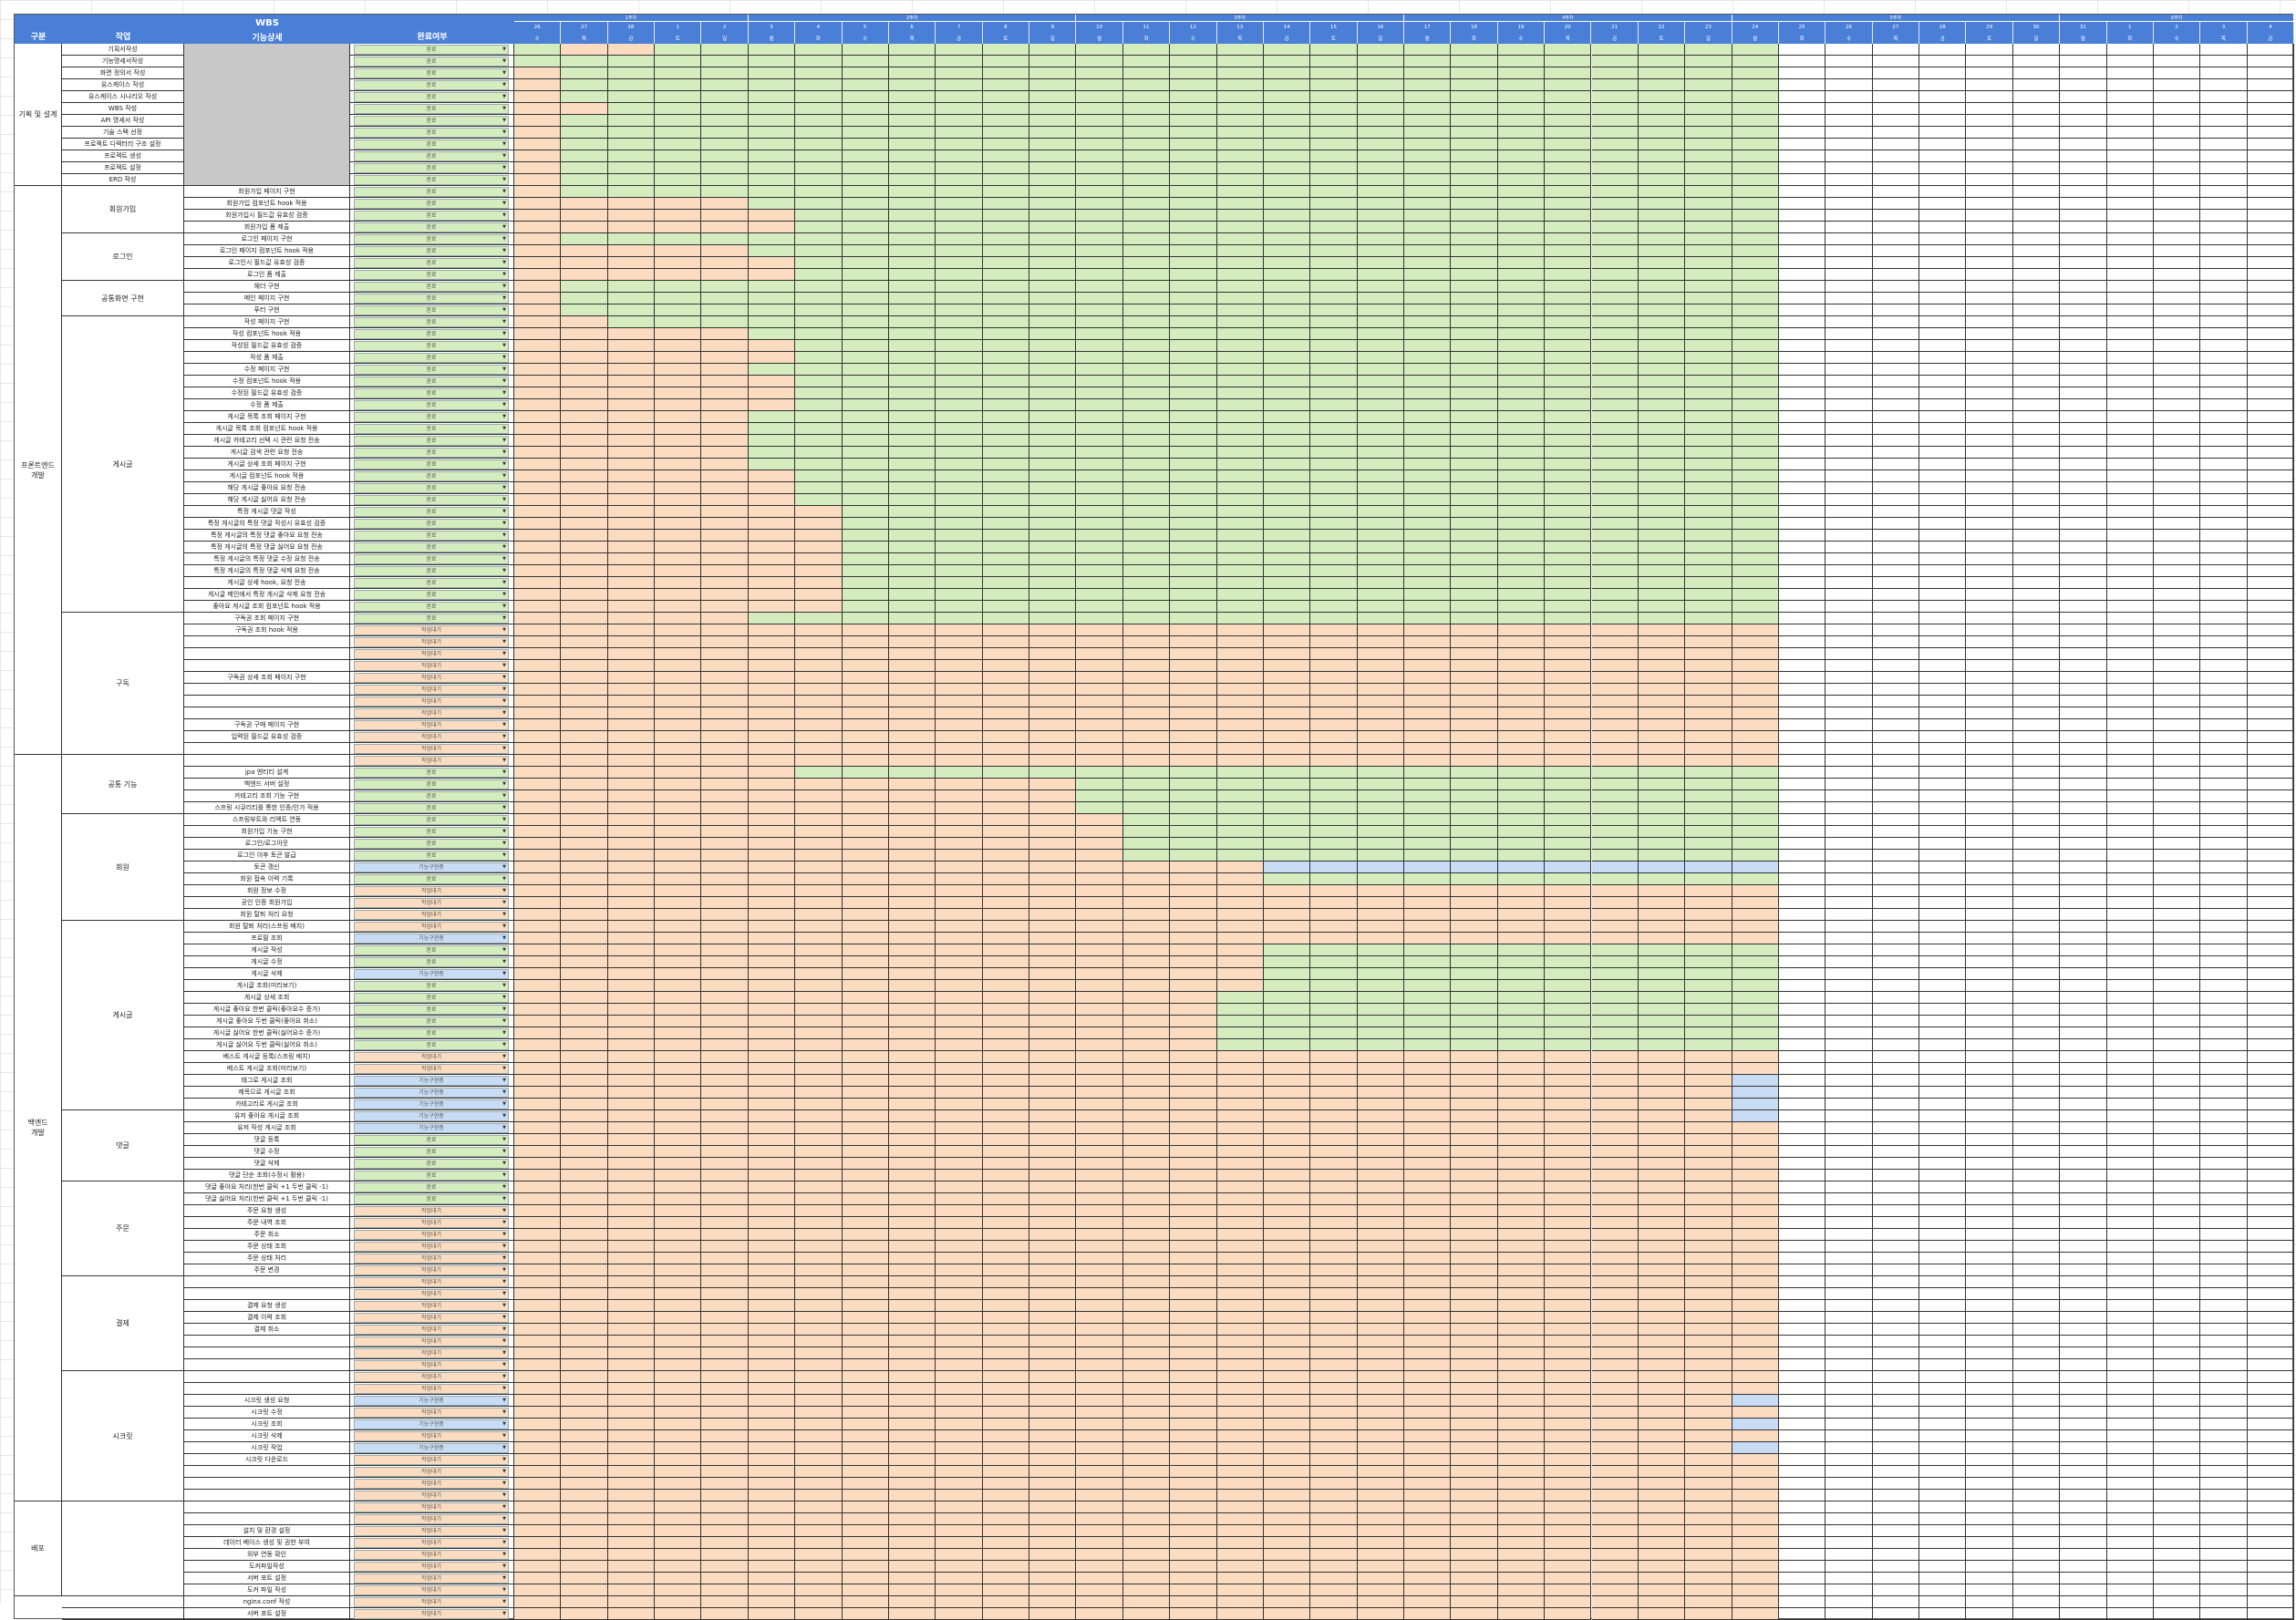 The height and width of the screenshot is (1620, 2296). What do you see at coordinates (431, 156) in the screenshot?
I see `status-dropdown: 완료▼` at bounding box center [431, 156].